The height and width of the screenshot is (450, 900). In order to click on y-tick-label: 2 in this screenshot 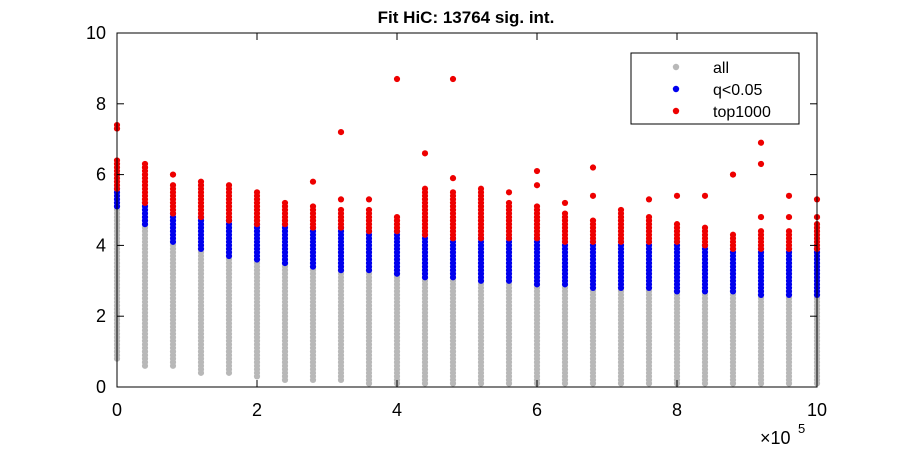, I will do `click(101, 316)`.